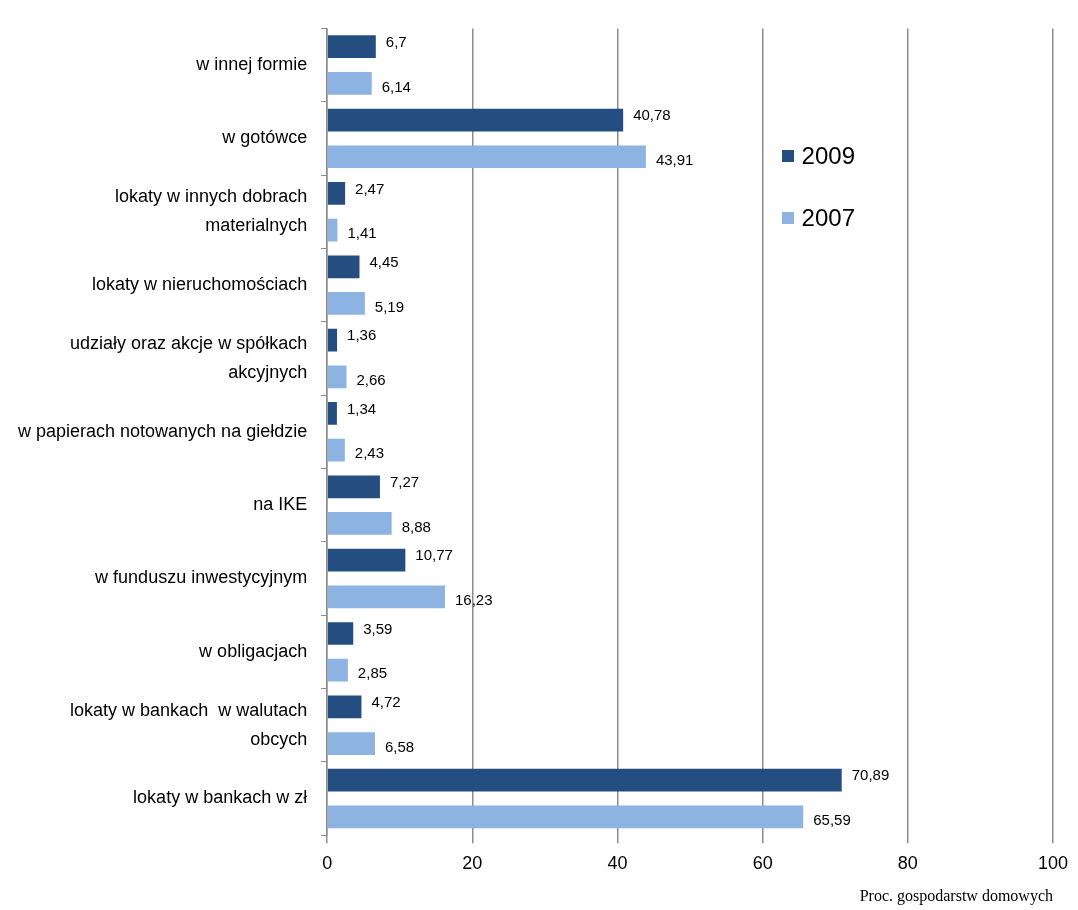 The width and height of the screenshot is (1078, 910). Describe the element at coordinates (832, 819) in the screenshot. I see `data-label: 65,59` at that location.